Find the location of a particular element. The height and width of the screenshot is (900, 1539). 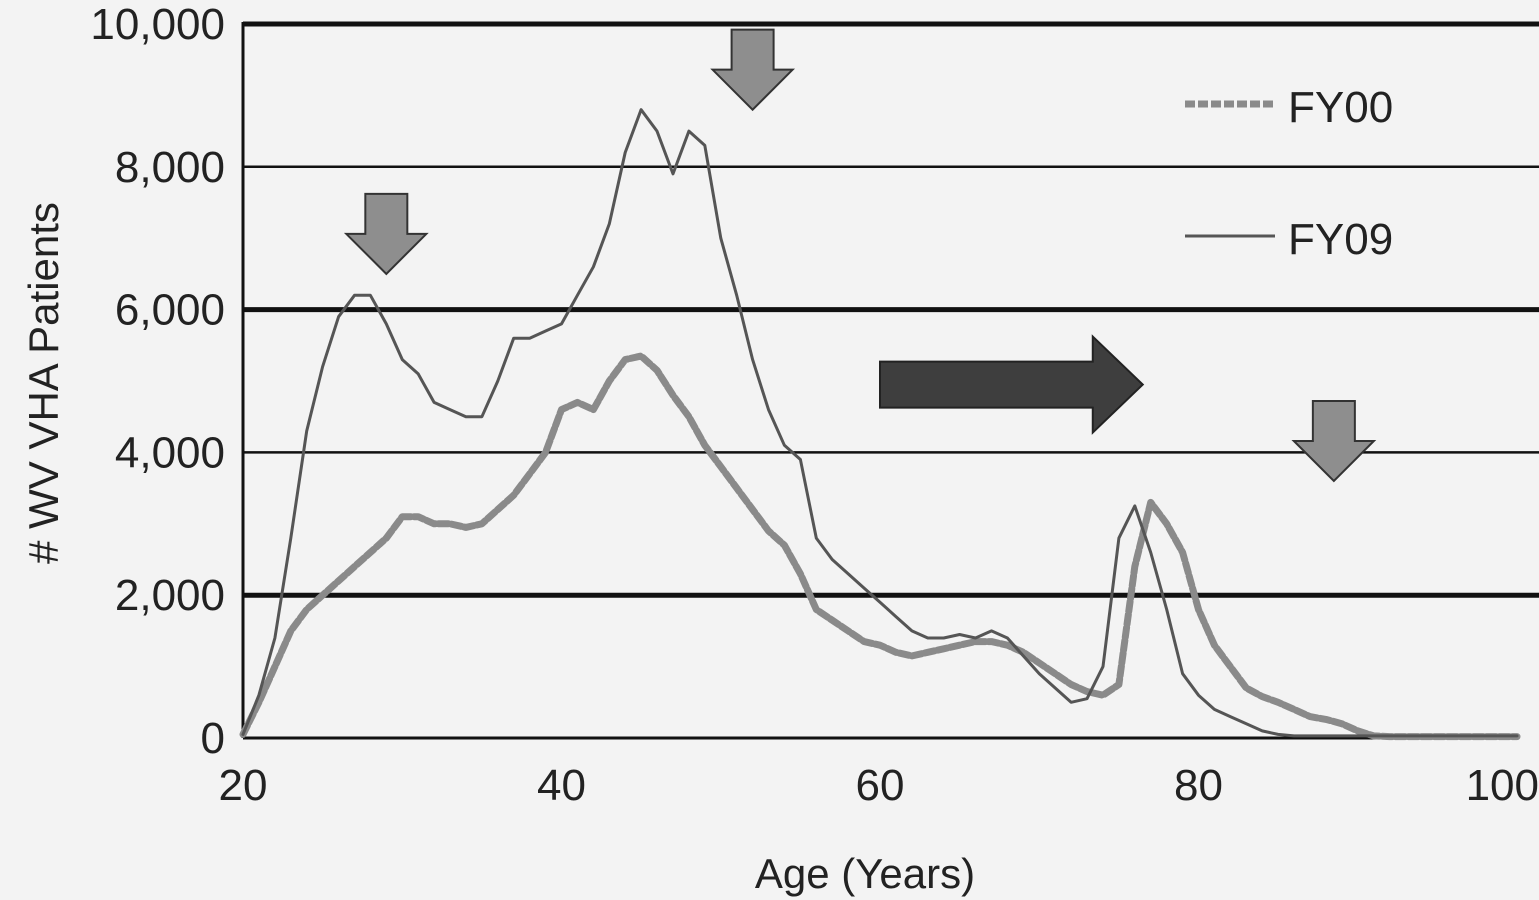

legend: FY00 FY09 is located at coordinates (1289, 173).